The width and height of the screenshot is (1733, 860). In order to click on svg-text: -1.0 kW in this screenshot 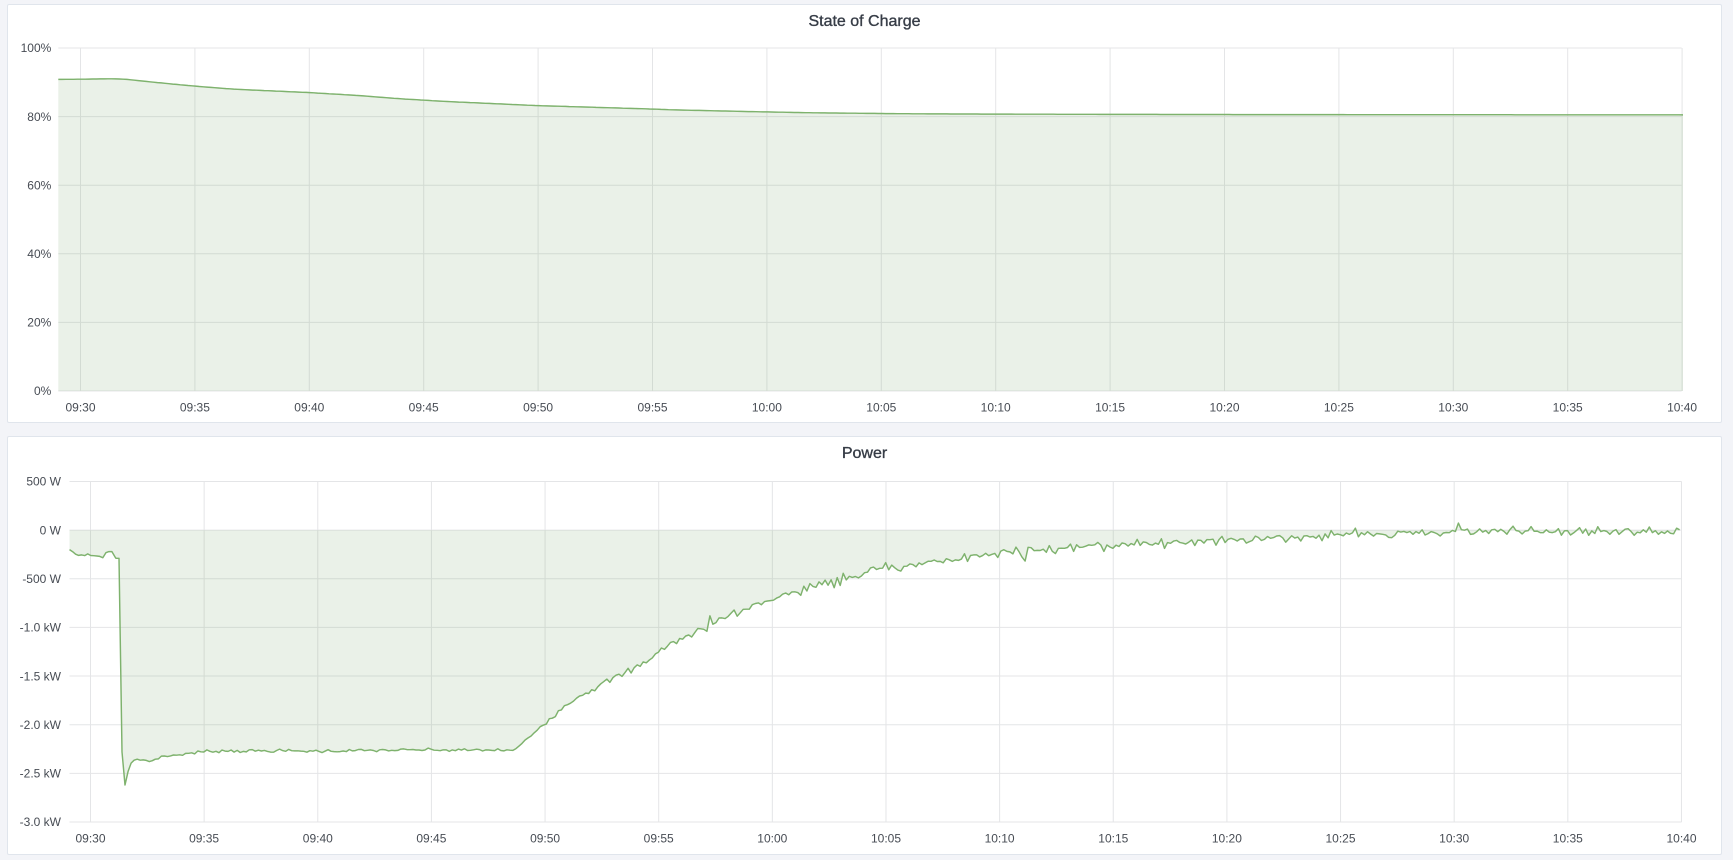, I will do `click(41, 628)`.